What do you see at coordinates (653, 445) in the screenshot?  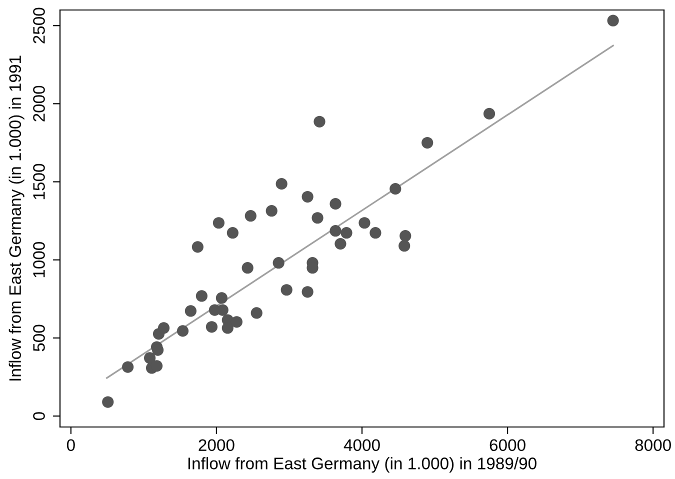 I see `x-tick-label: 8000` at bounding box center [653, 445].